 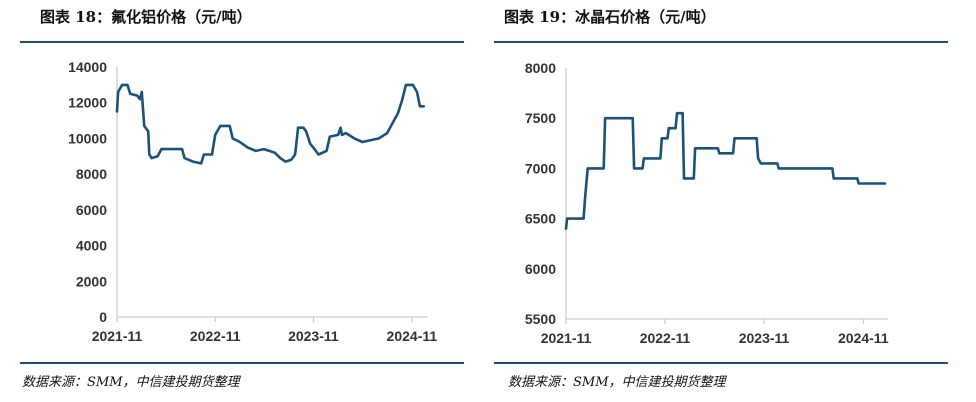 I want to click on bottom-rule-right, so click(x=721, y=363).